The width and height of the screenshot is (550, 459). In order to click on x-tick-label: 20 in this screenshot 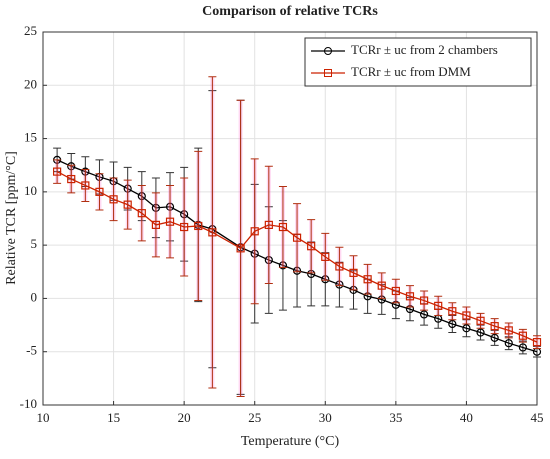, I will do `click(184, 417)`.